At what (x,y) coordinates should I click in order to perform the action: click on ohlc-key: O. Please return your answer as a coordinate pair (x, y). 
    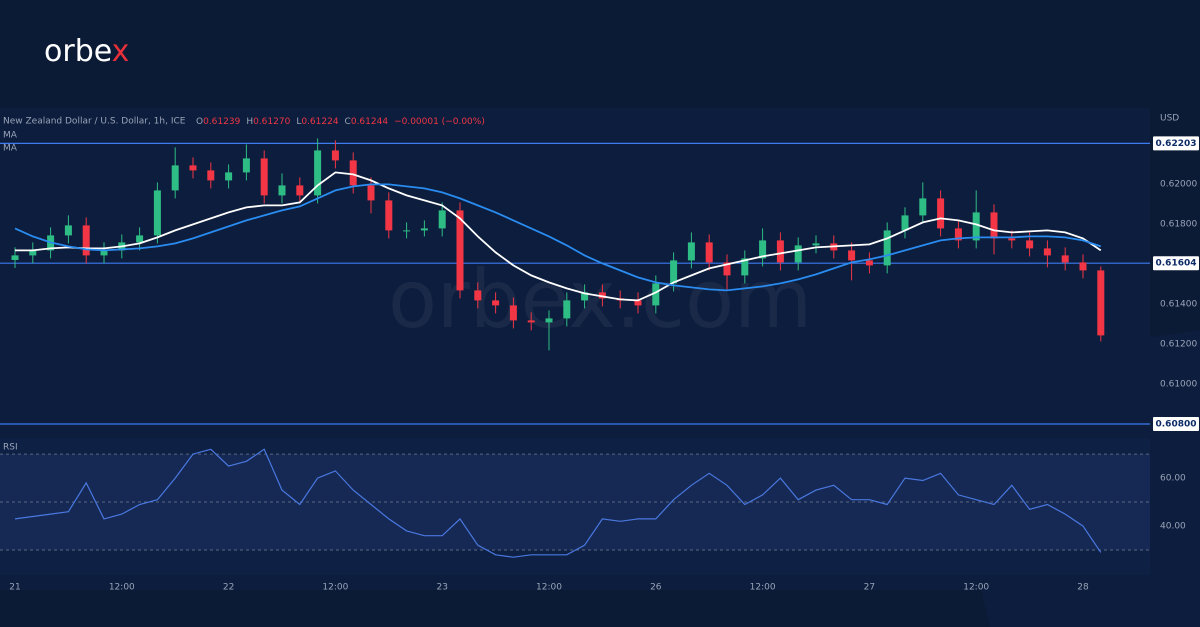
    Looking at the image, I should click on (199, 122).